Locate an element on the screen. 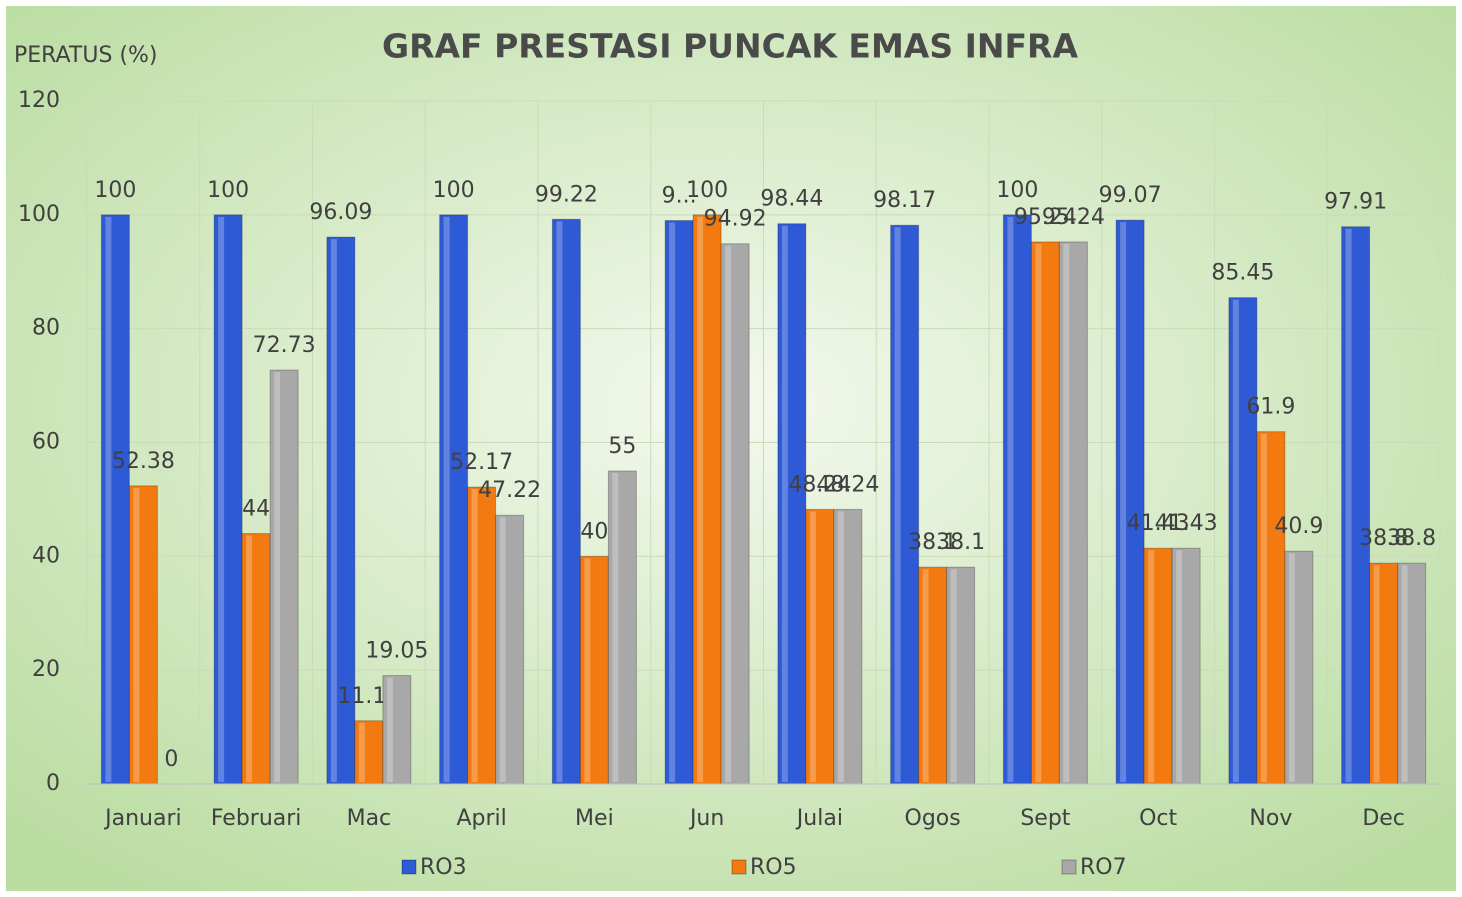 Image resolution: width=1462 pixels, height=897 pixels. data-label: 98.17 is located at coordinates (904, 200).